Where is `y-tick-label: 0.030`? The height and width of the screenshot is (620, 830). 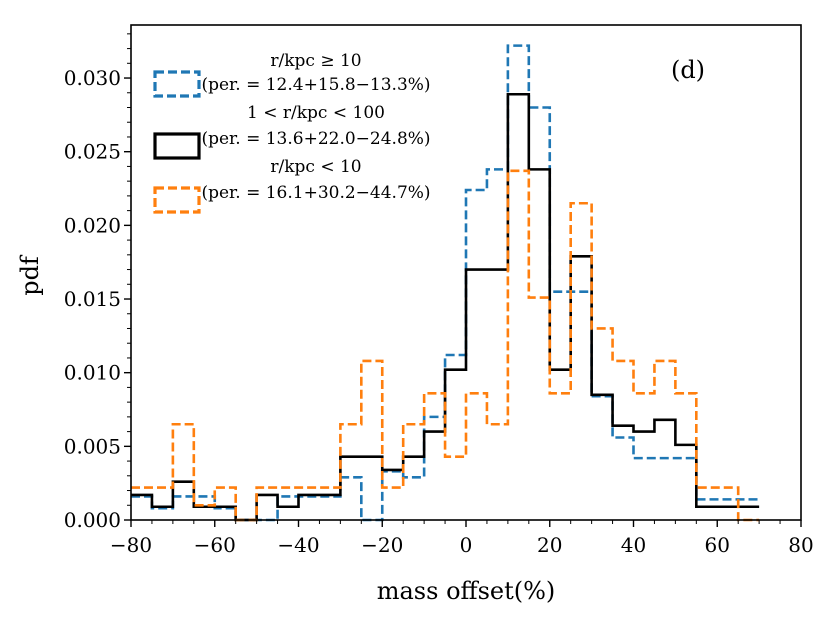
y-tick-label: 0.030 is located at coordinates (92, 78).